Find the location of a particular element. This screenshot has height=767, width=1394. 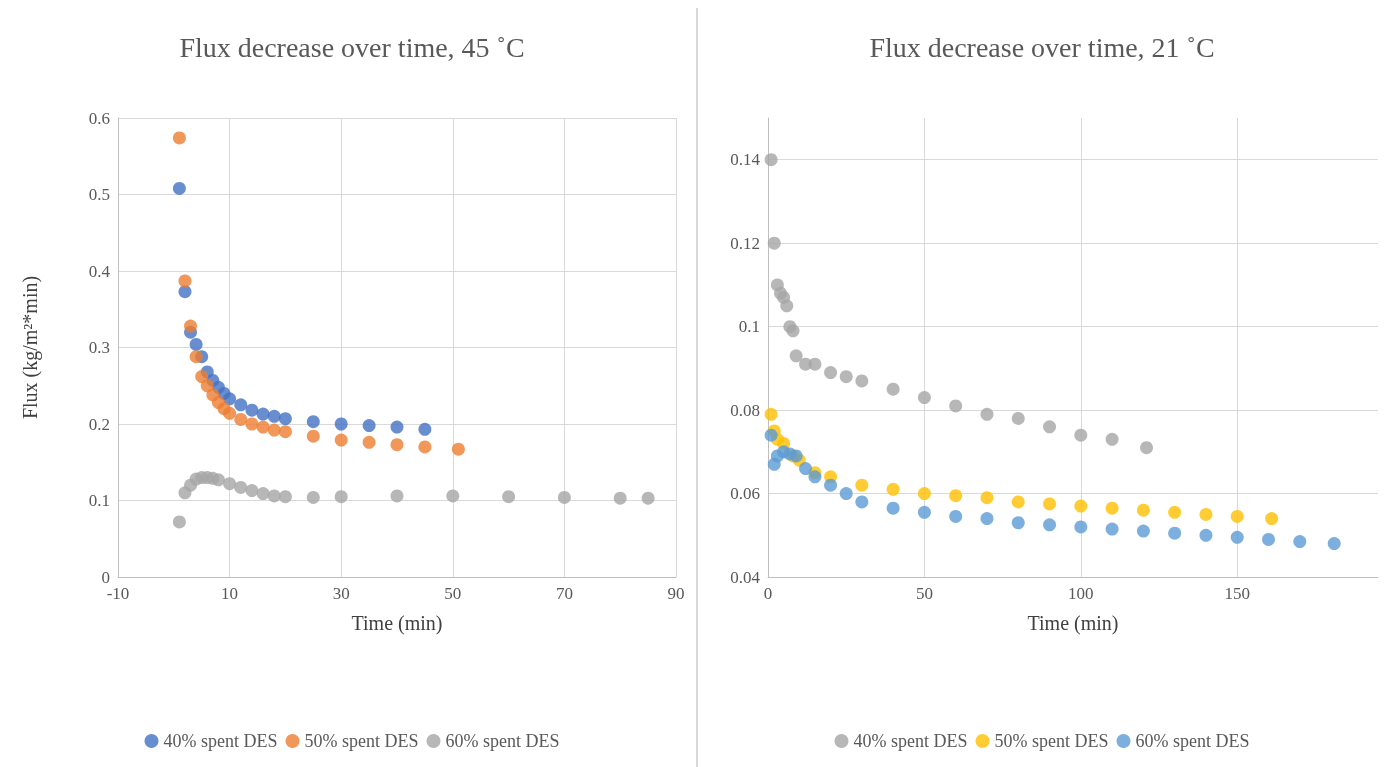

y-tick-label: 0.12 is located at coordinates (745, 243).